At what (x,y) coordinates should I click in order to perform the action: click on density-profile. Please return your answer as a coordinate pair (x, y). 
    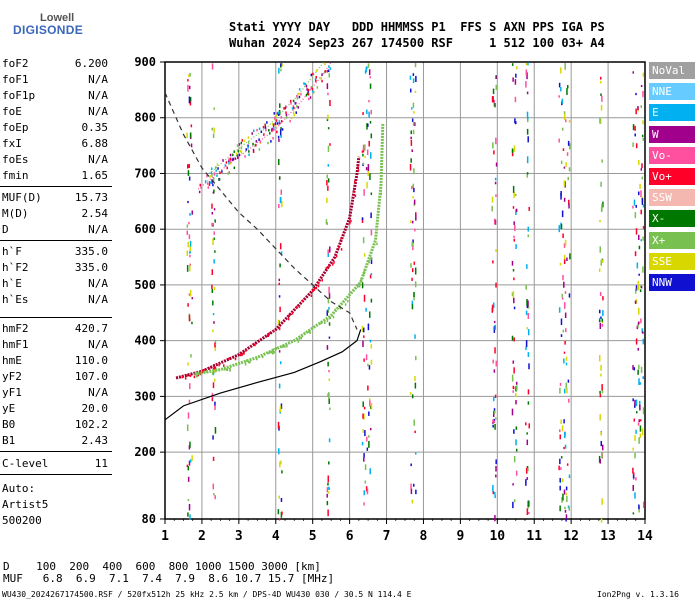
    Looking at the image, I should click on (261, 211).